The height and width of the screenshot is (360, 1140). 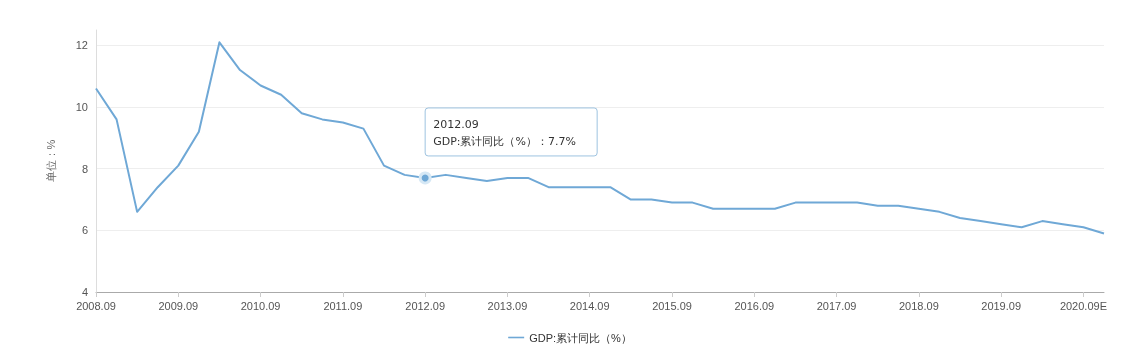 What do you see at coordinates (589, 305) in the screenshot?
I see `x-tick-label: 2014.09` at bounding box center [589, 305].